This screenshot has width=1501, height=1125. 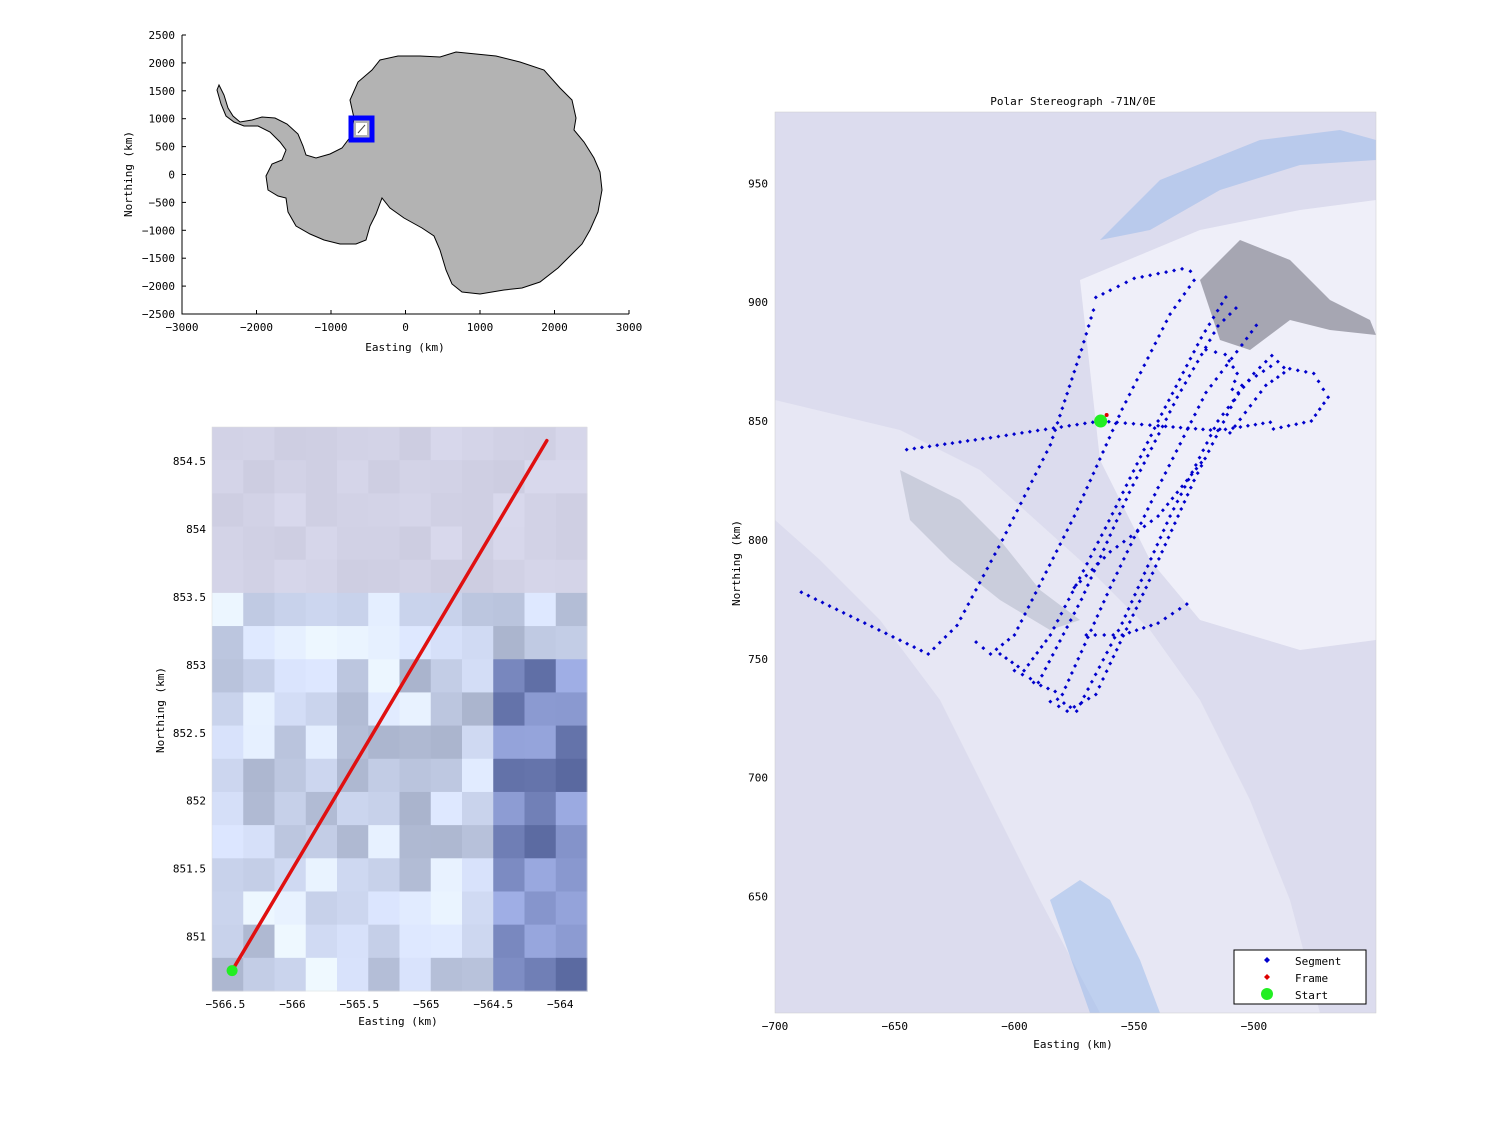 What do you see at coordinates (404, 347) in the screenshot?
I see `overview-xlabel: Easting (km)` at bounding box center [404, 347].